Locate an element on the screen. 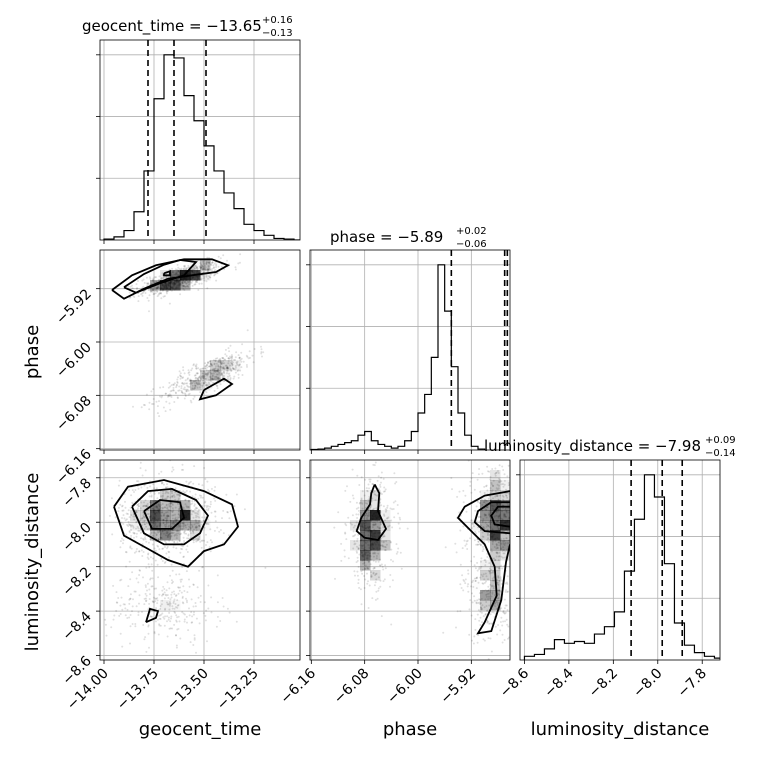 Image resolution: width=760 pixels, height=760 pixels. hist-panel-luminosity-distance is located at coordinates (618, 560).